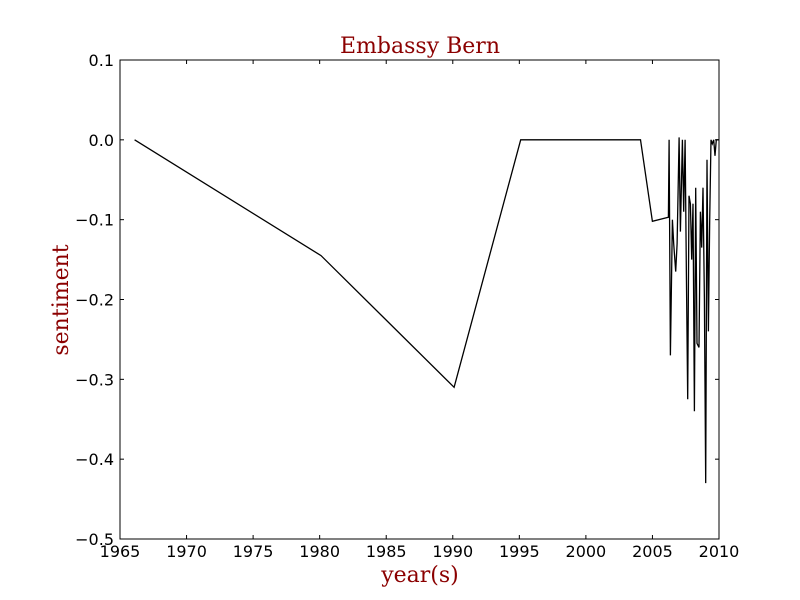  Describe the element at coordinates (420, 46) in the screenshot. I see `chart-title: Embassy Bern` at that location.